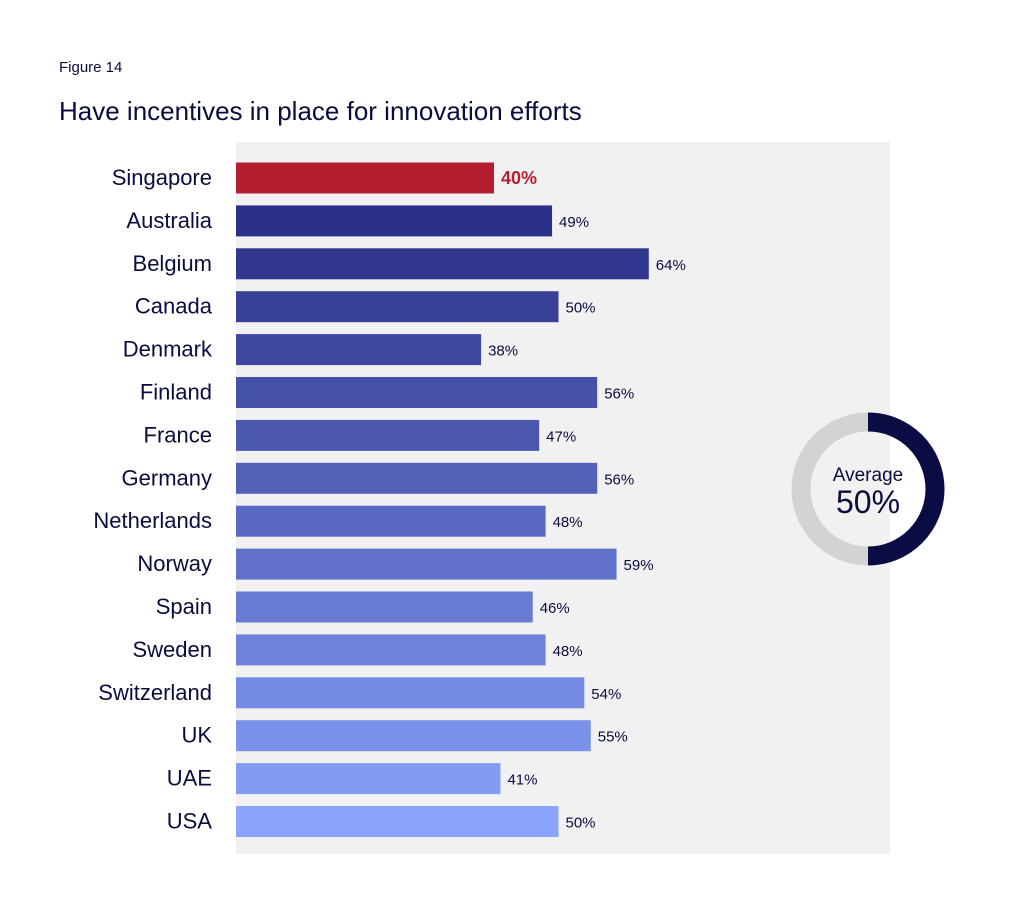  What do you see at coordinates (397, 307) in the screenshot?
I see `bar-canada` at bounding box center [397, 307].